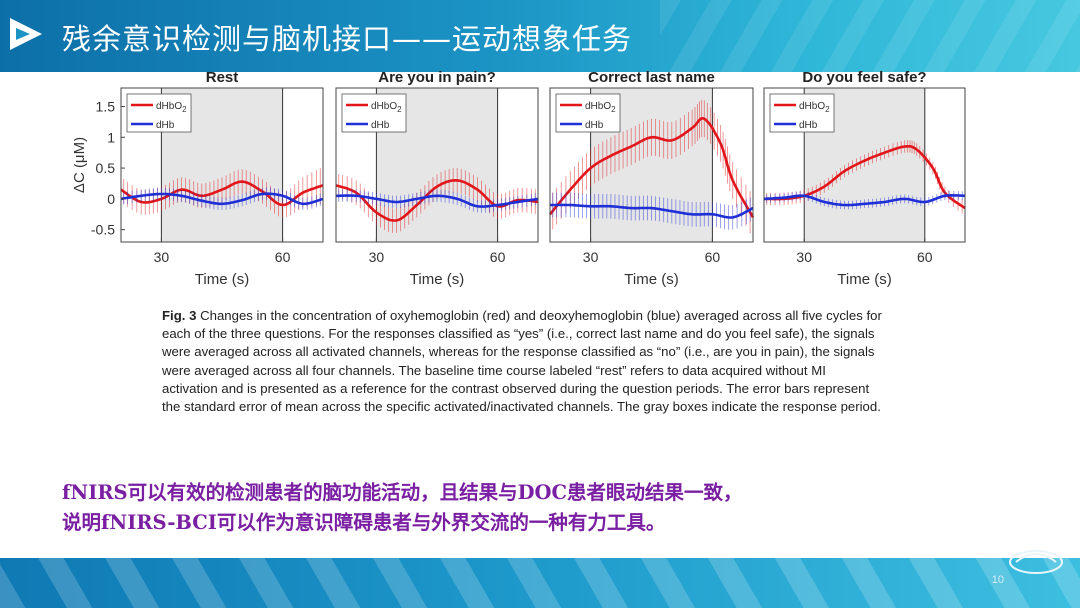 This screenshot has width=1080, height=608. What do you see at coordinates (106, 168) in the screenshot?
I see `y-tick-label: 0.5` at bounding box center [106, 168].